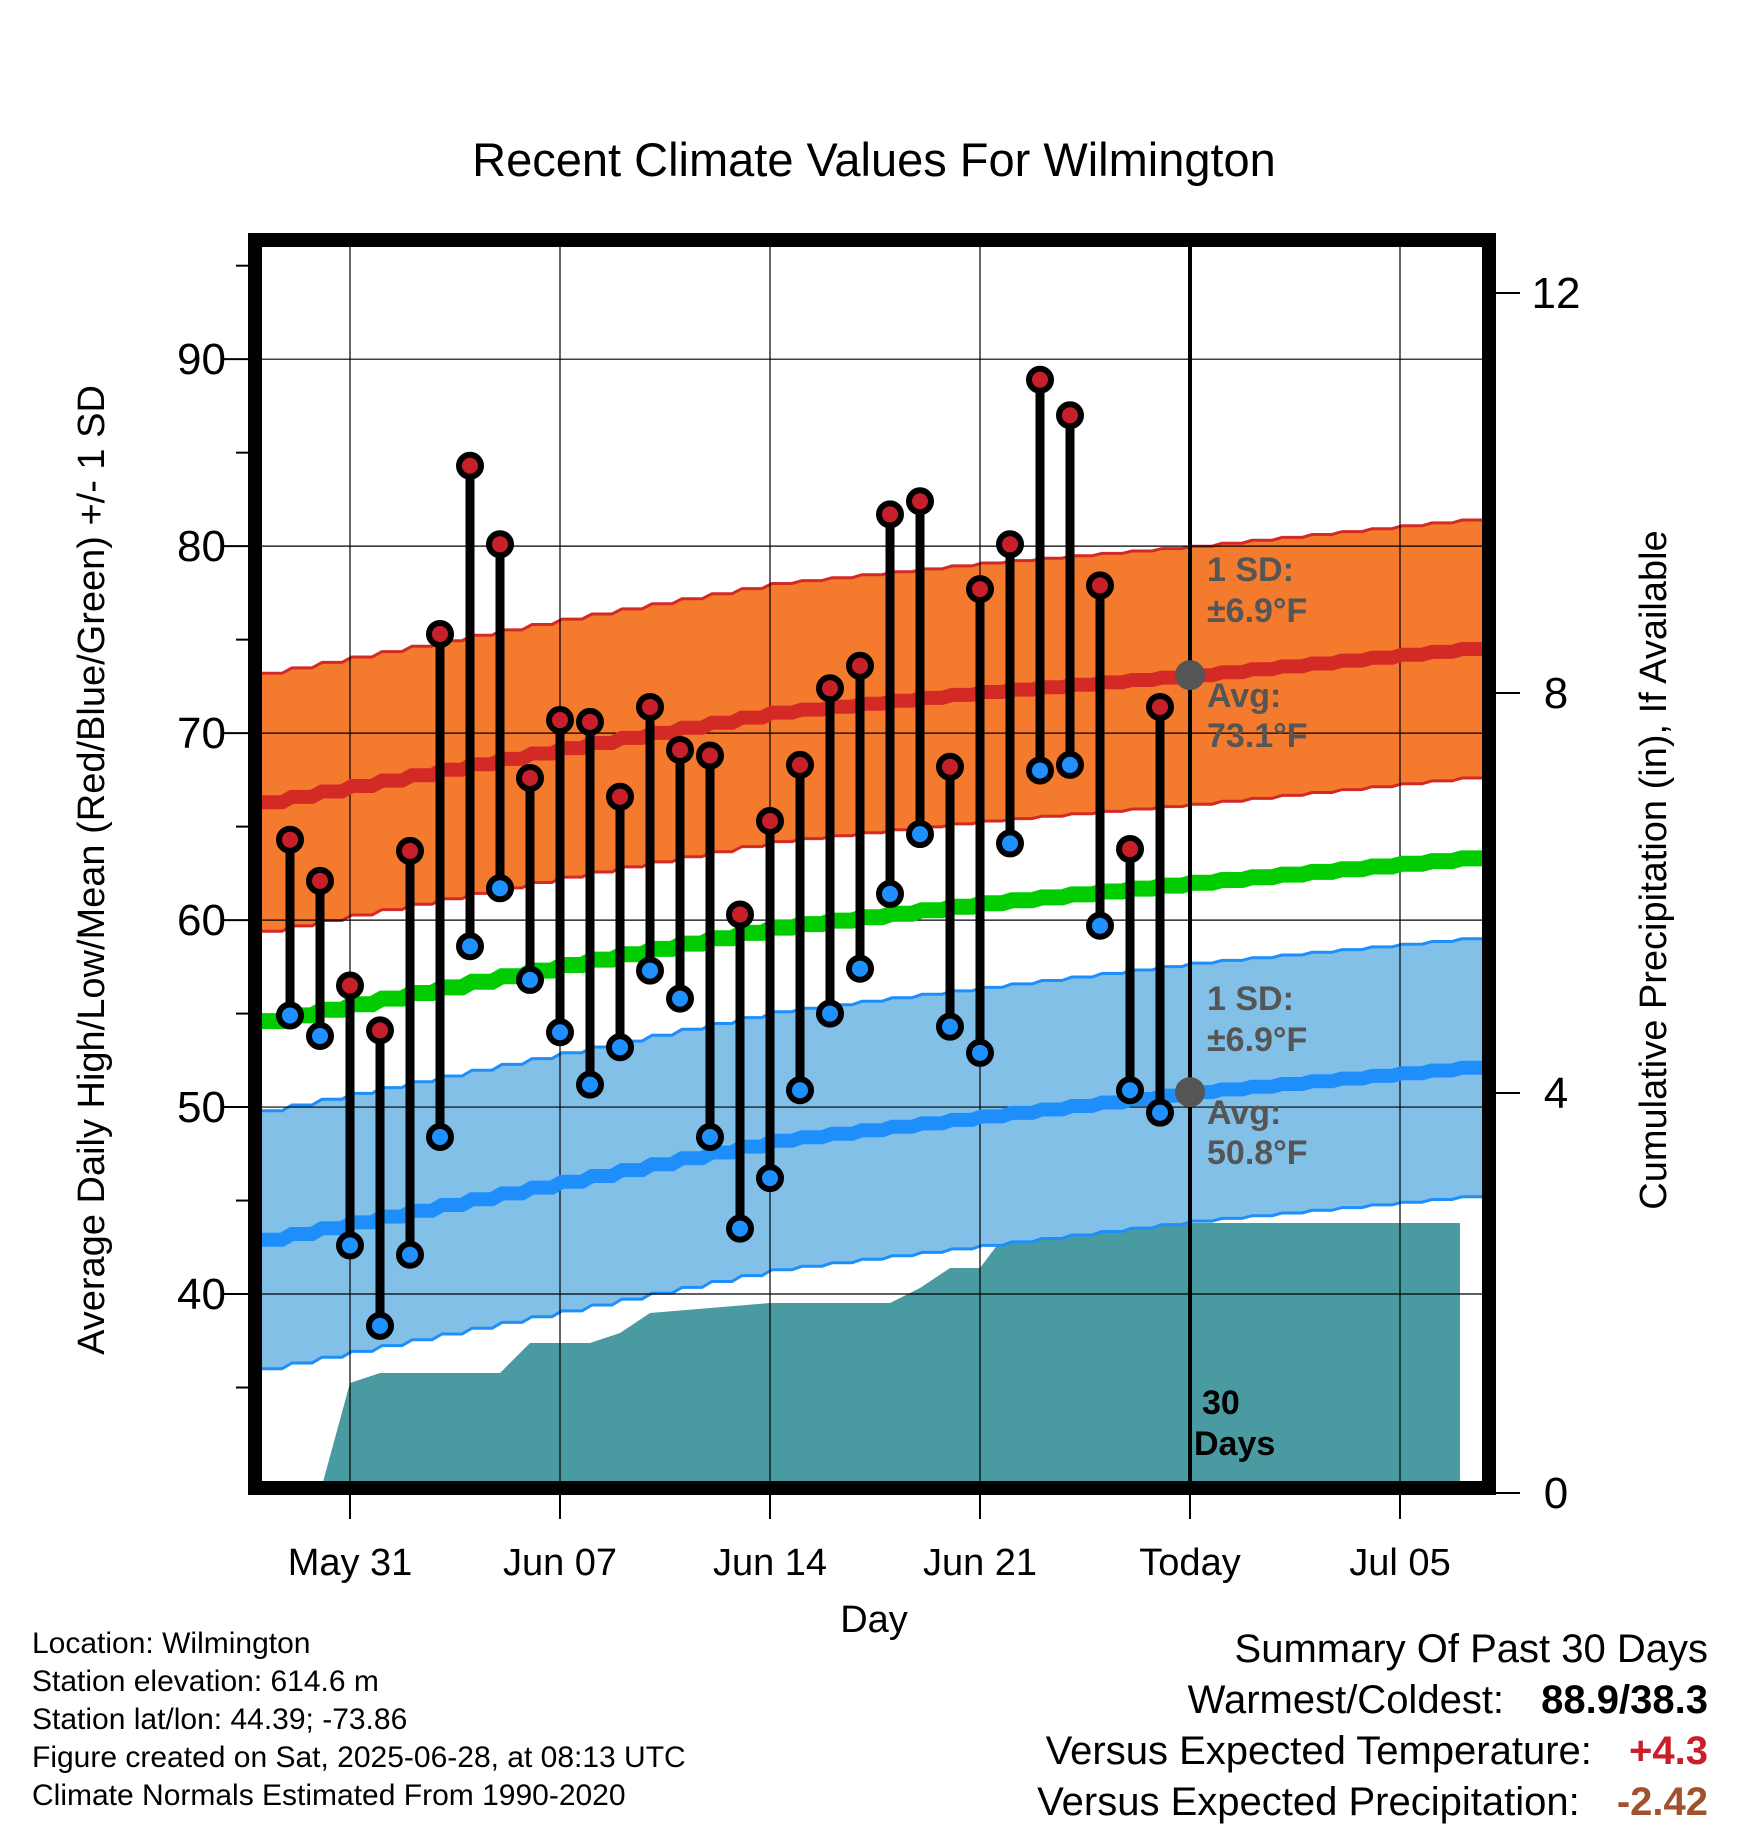 The width and height of the screenshot is (1748, 1828). Describe the element at coordinates (201, 546) in the screenshot. I see `y-tick-label: 80` at that location.